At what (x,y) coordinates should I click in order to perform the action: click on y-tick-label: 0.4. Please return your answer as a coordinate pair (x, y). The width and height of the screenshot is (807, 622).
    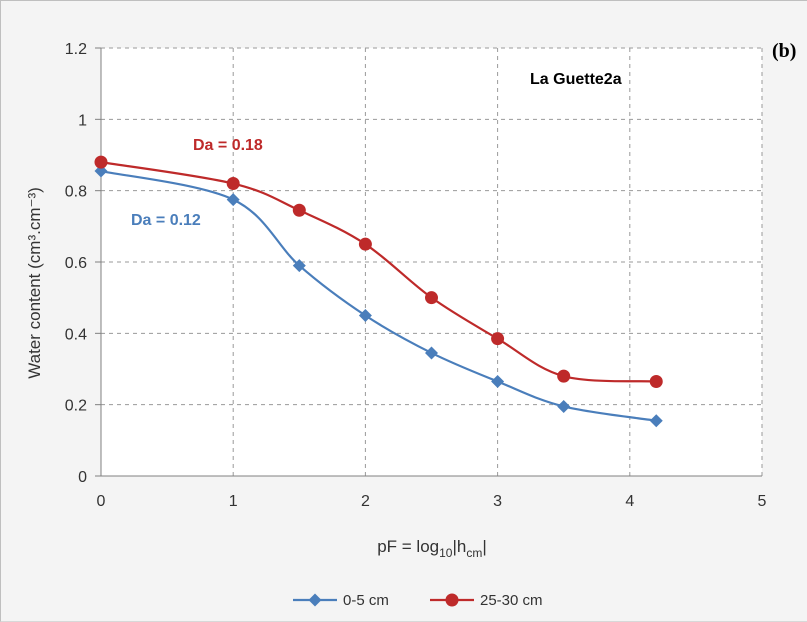
    Looking at the image, I should click on (76, 334).